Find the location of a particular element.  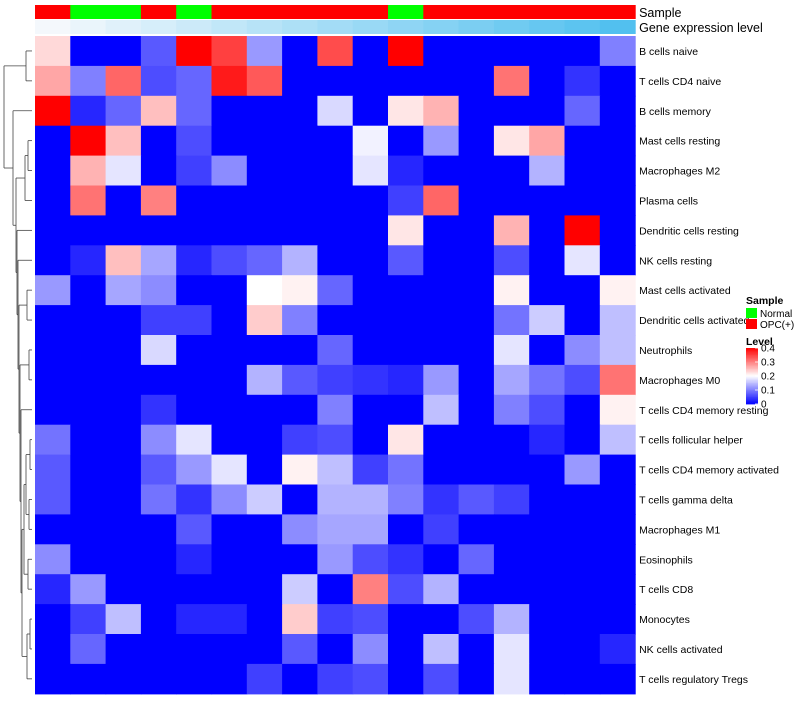

expression-annotation-label: Gene expression level is located at coordinates (701, 28).